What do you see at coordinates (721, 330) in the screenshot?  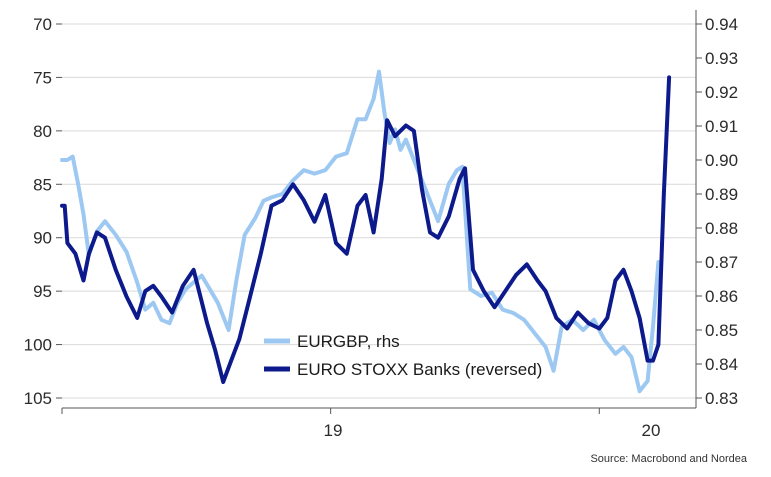 I see `right-tick-label: 0.85` at bounding box center [721, 330].